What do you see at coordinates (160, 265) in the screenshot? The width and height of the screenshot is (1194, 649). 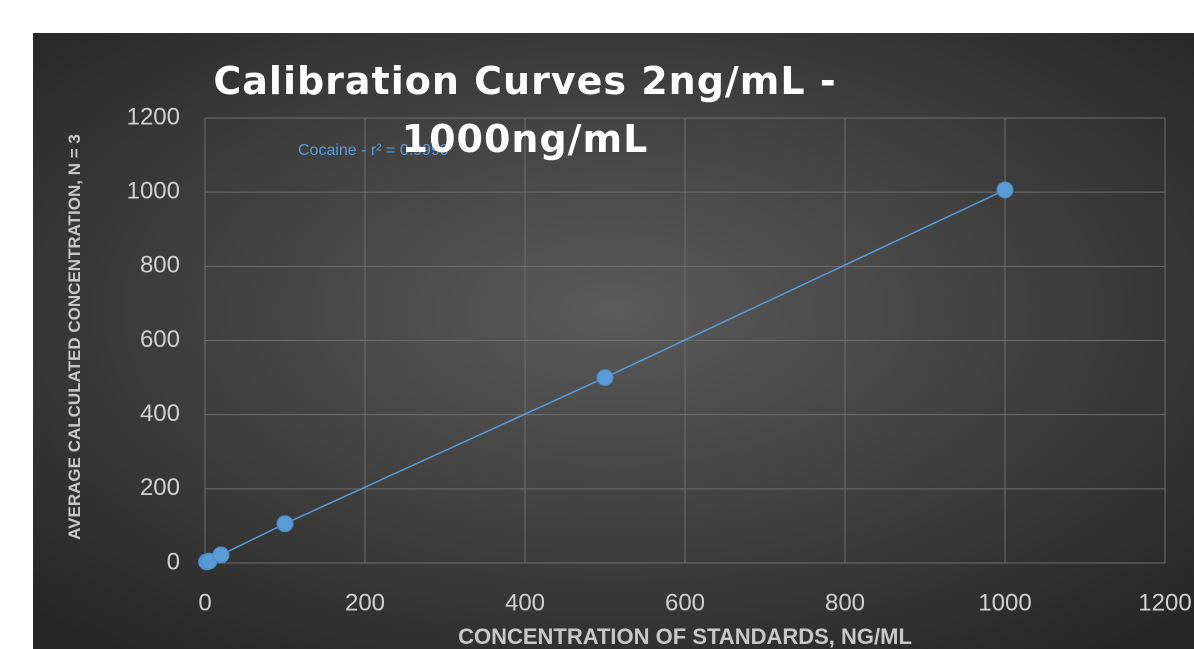 I see `y-tick-label: 800` at bounding box center [160, 265].